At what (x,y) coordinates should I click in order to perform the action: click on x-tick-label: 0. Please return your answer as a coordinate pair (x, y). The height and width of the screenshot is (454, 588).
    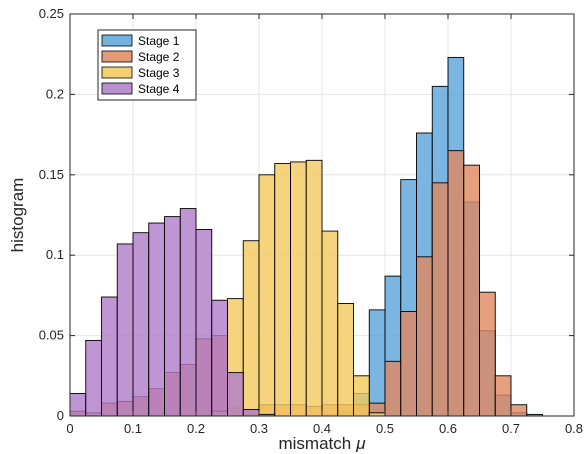
    Looking at the image, I should click on (69, 428).